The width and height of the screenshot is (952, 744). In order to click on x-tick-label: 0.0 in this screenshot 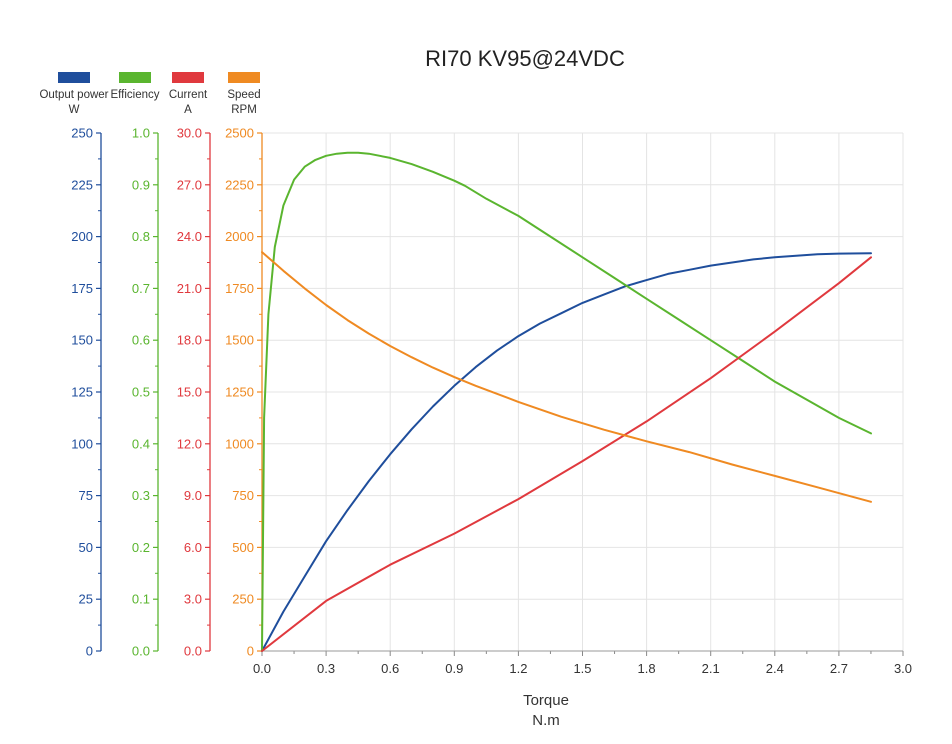, I will do `click(262, 668)`.